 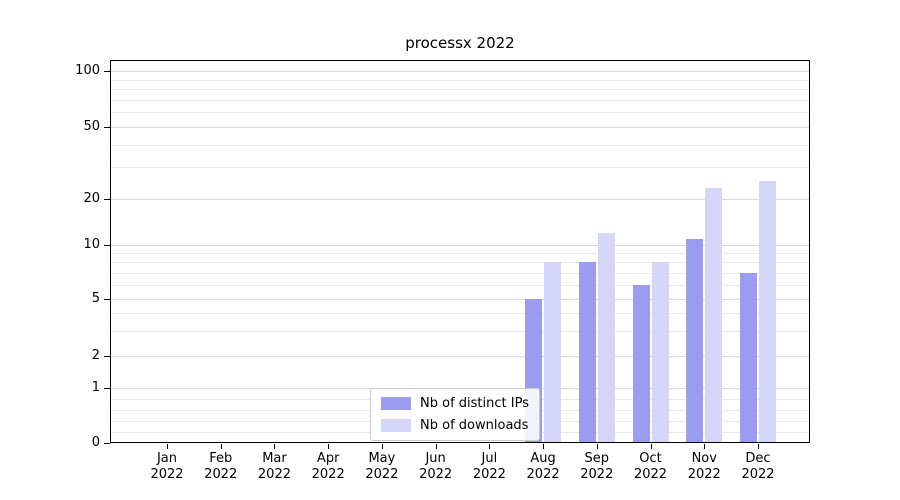 I want to click on x-tick-label: Feb 2022, so click(x=221, y=467).